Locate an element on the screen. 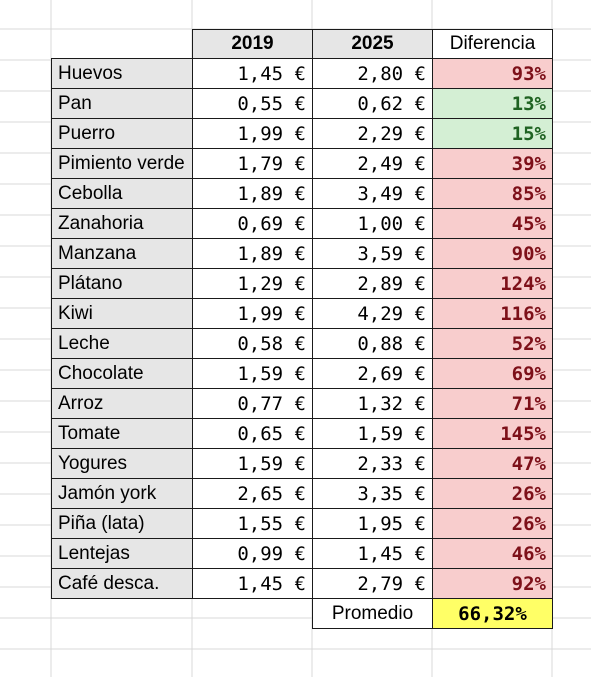 This screenshot has height=677, width=591. table-row: Jamón york 2,65 €3,35 €26% is located at coordinates (302, 493).